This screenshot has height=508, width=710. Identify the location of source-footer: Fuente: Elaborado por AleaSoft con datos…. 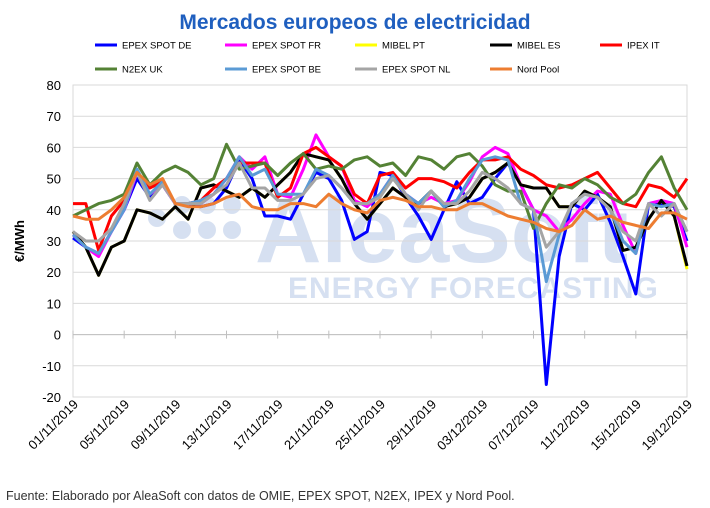
(260, 496).